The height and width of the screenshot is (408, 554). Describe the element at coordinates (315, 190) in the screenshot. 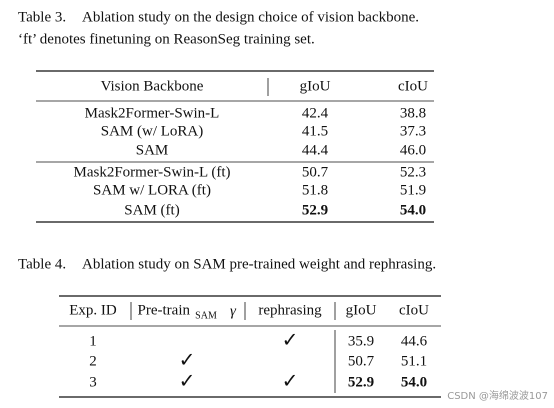

I see `cell: 51.8` at that location.